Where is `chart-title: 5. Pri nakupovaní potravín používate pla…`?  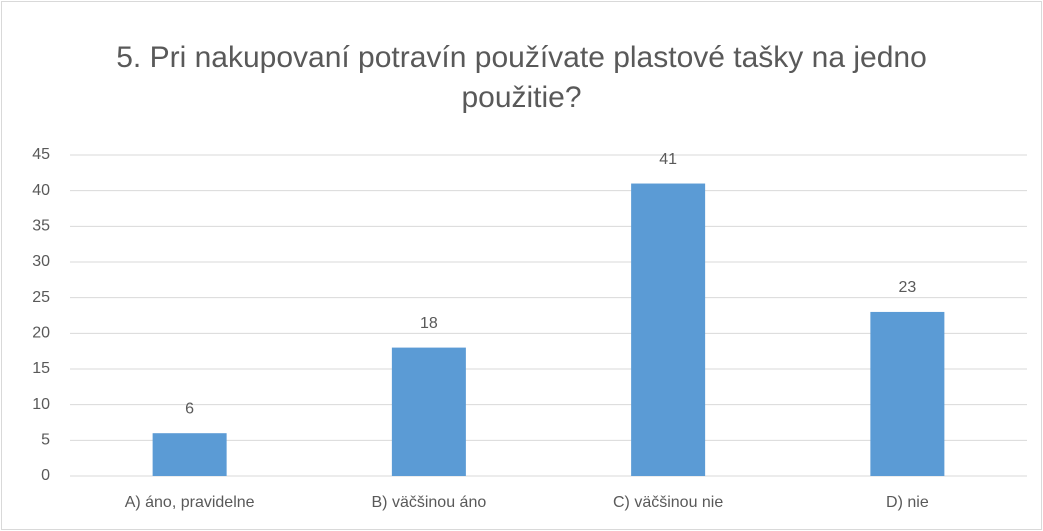
chart-title: 5. Pri nakupovaní potravín používate pla… is located at coordinates (521, 77).